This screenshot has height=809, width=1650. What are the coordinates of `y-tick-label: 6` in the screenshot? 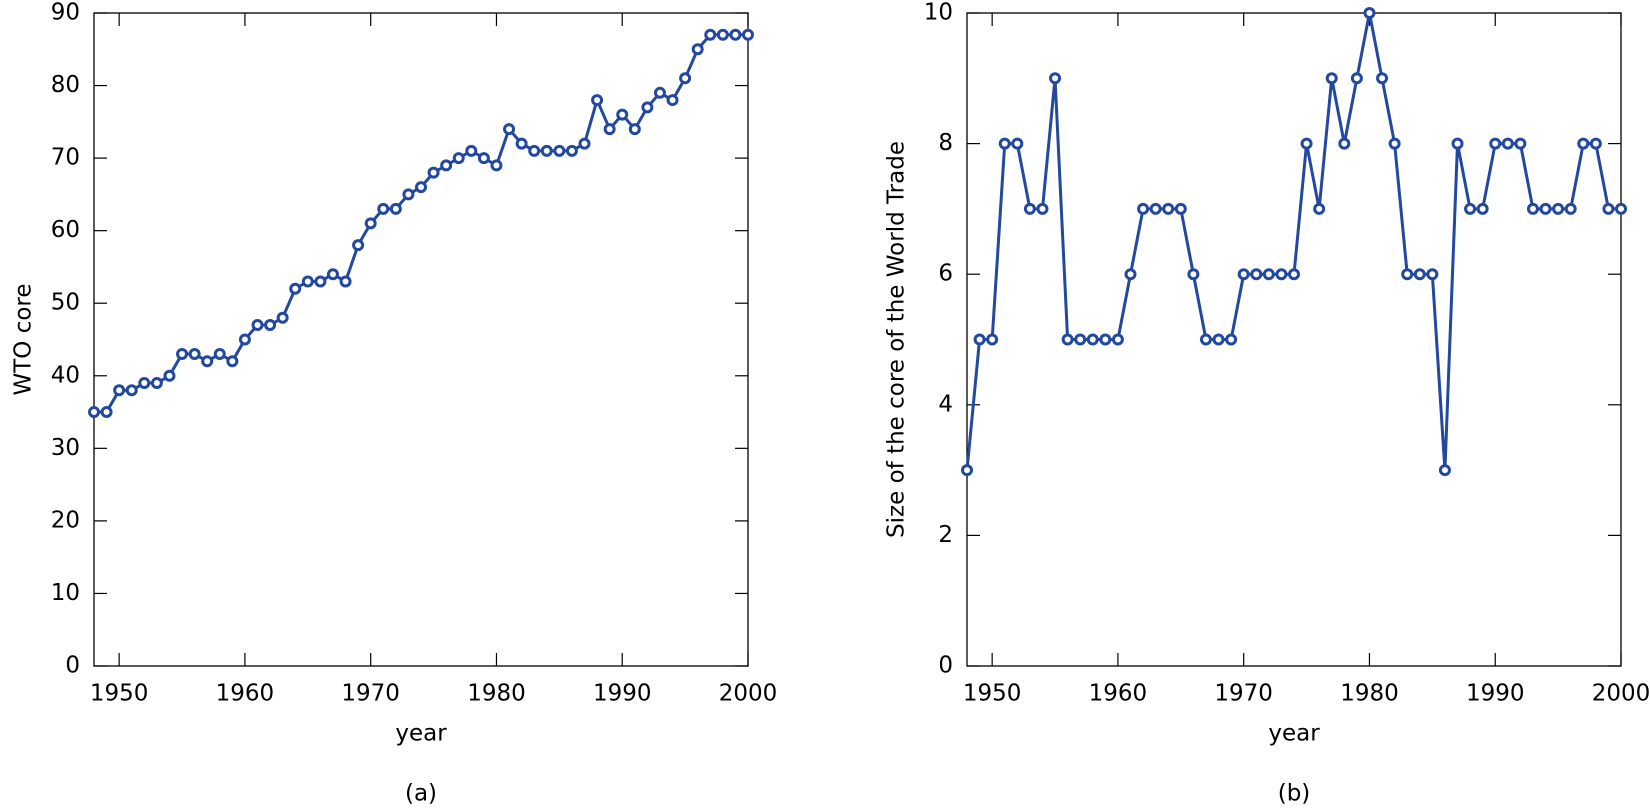 It's located at (945, 274).